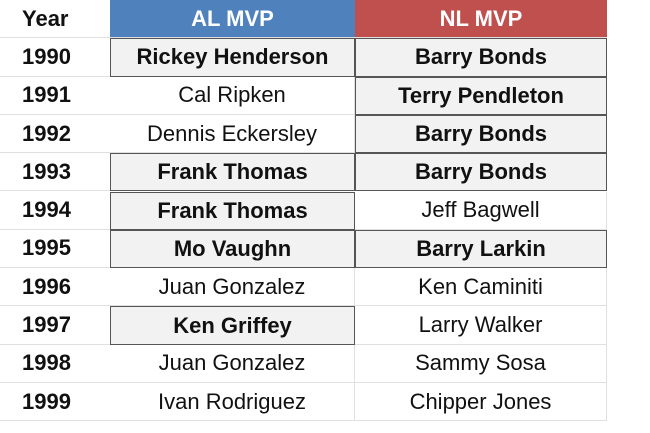 This screenshot has height=433, width=650. I want to click on al-cell: Ivan Rodriguez, so click(232, 402).